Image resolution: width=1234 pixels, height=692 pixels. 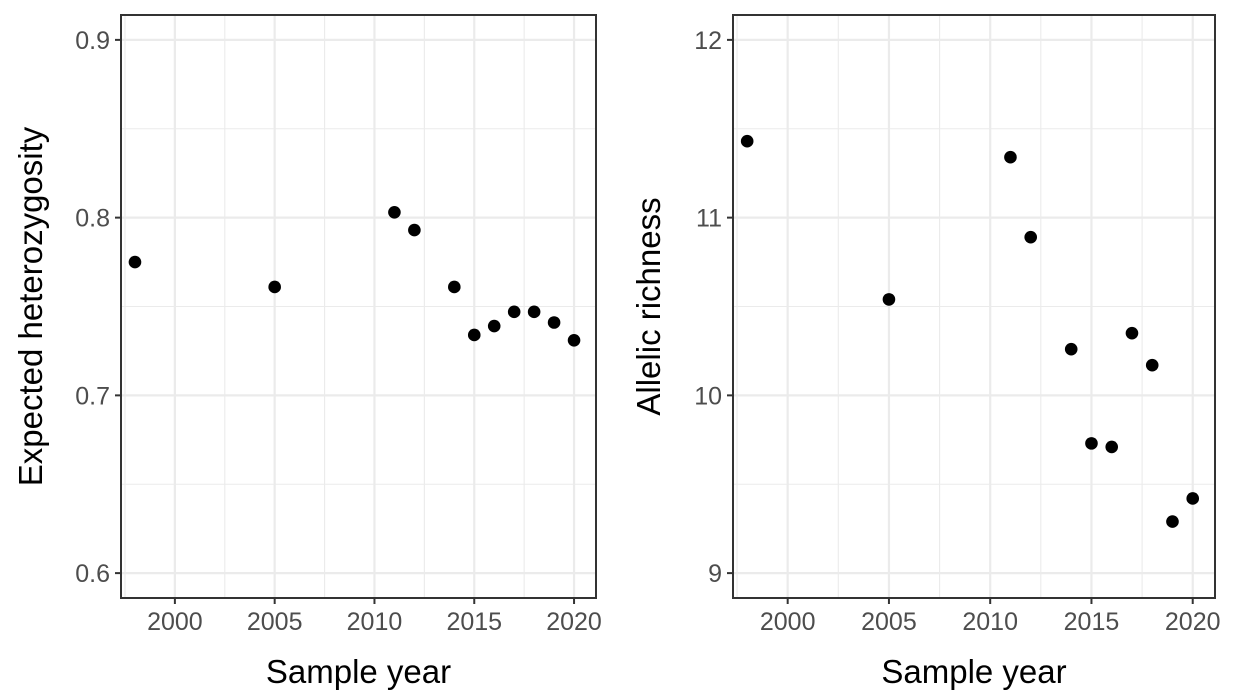 I want to click on y-axis-title: Expected heterozygosity, so click(x=30, y=306).